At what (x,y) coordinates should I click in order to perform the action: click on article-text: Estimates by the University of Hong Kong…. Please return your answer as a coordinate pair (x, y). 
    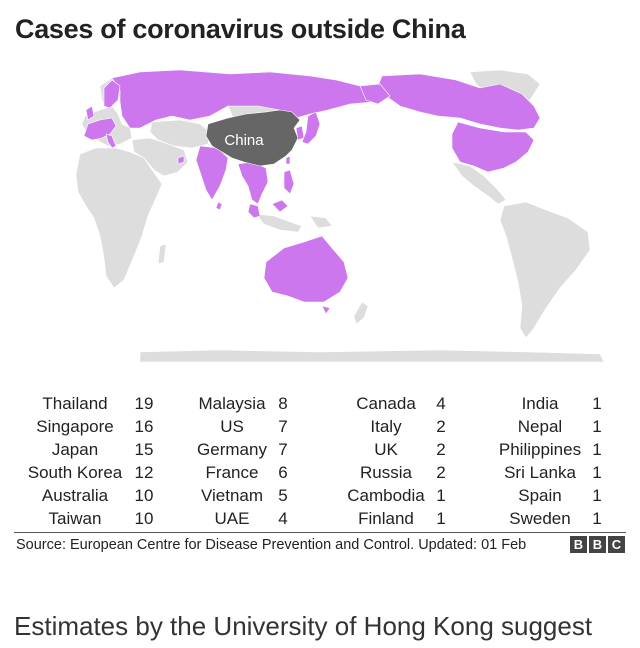
    Looking at the image, I should click on (303, 626).